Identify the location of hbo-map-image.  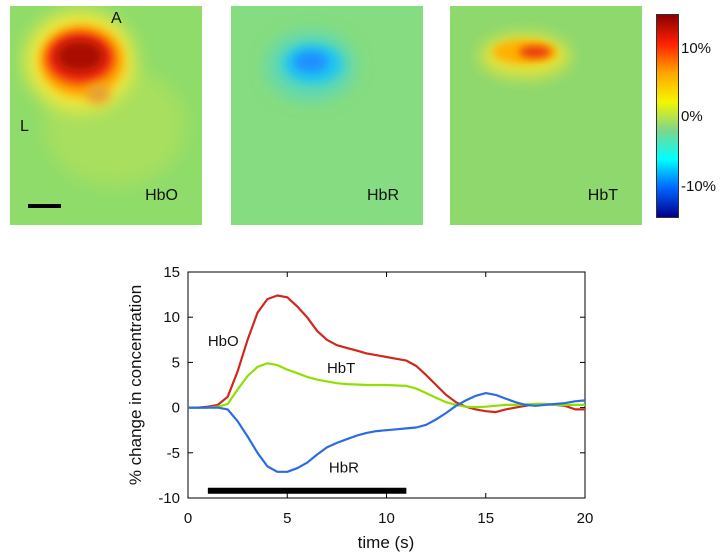
(106, 115).